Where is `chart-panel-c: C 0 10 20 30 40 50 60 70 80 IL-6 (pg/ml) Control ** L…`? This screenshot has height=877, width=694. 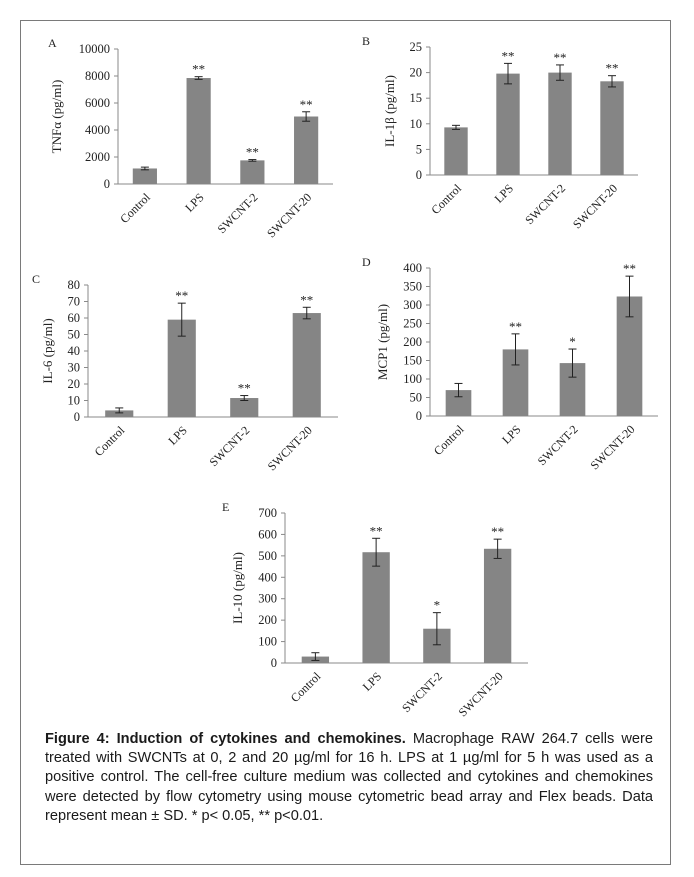
chart-panel-c: C 0 10 20 30 40 50 60 70 80 IL-6 (pg/ml) Control ** L… is located at coordinates (185, 372).